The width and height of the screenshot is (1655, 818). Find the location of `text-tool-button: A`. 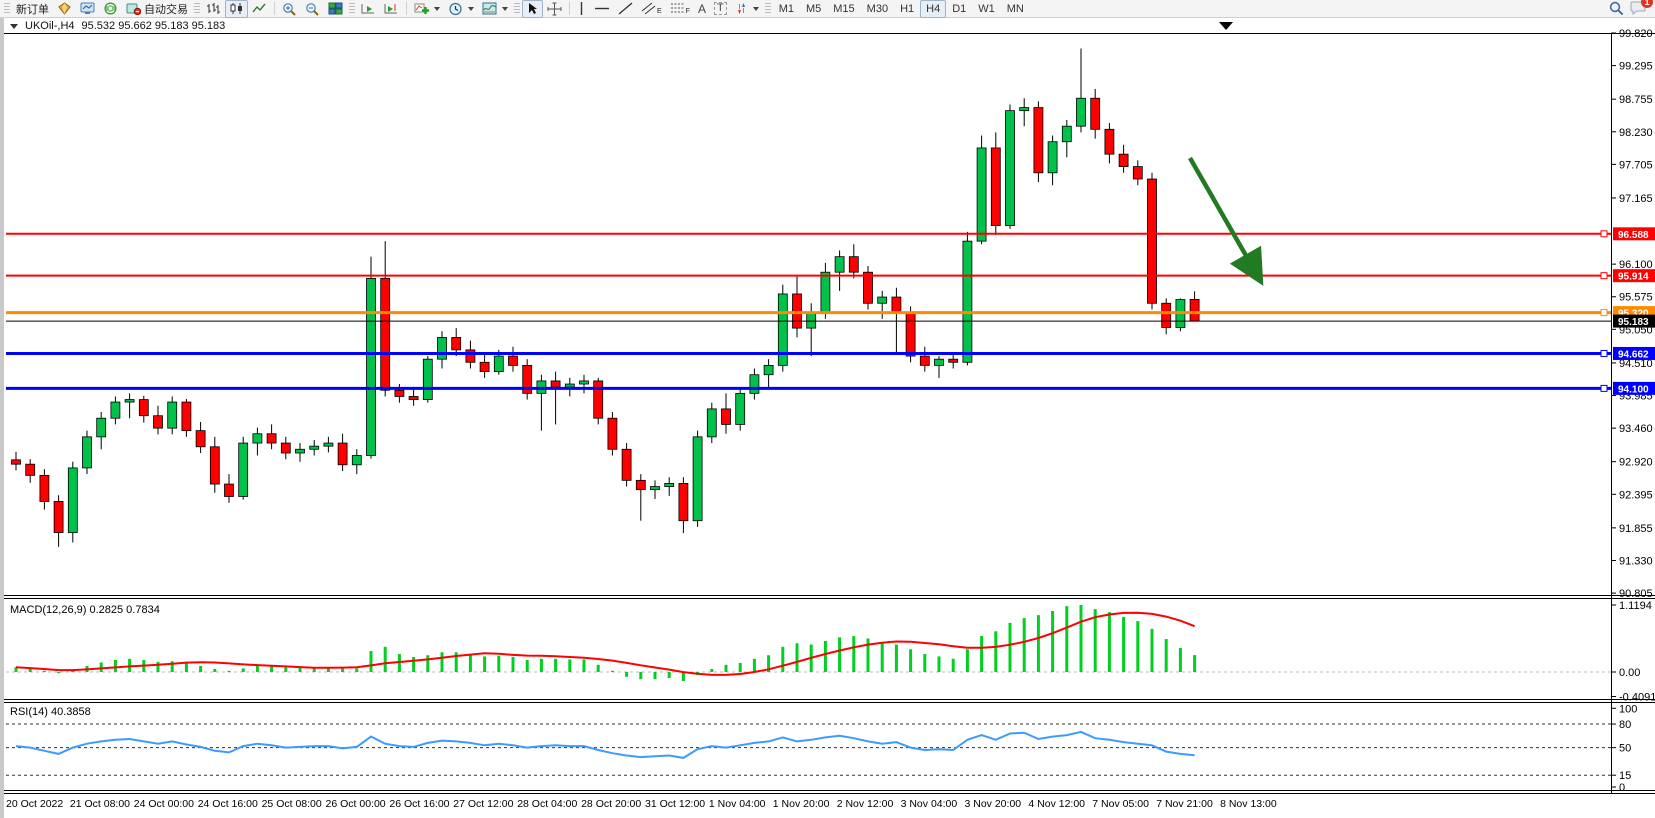

text-tool-button: A is located at coordinates (702, 9).